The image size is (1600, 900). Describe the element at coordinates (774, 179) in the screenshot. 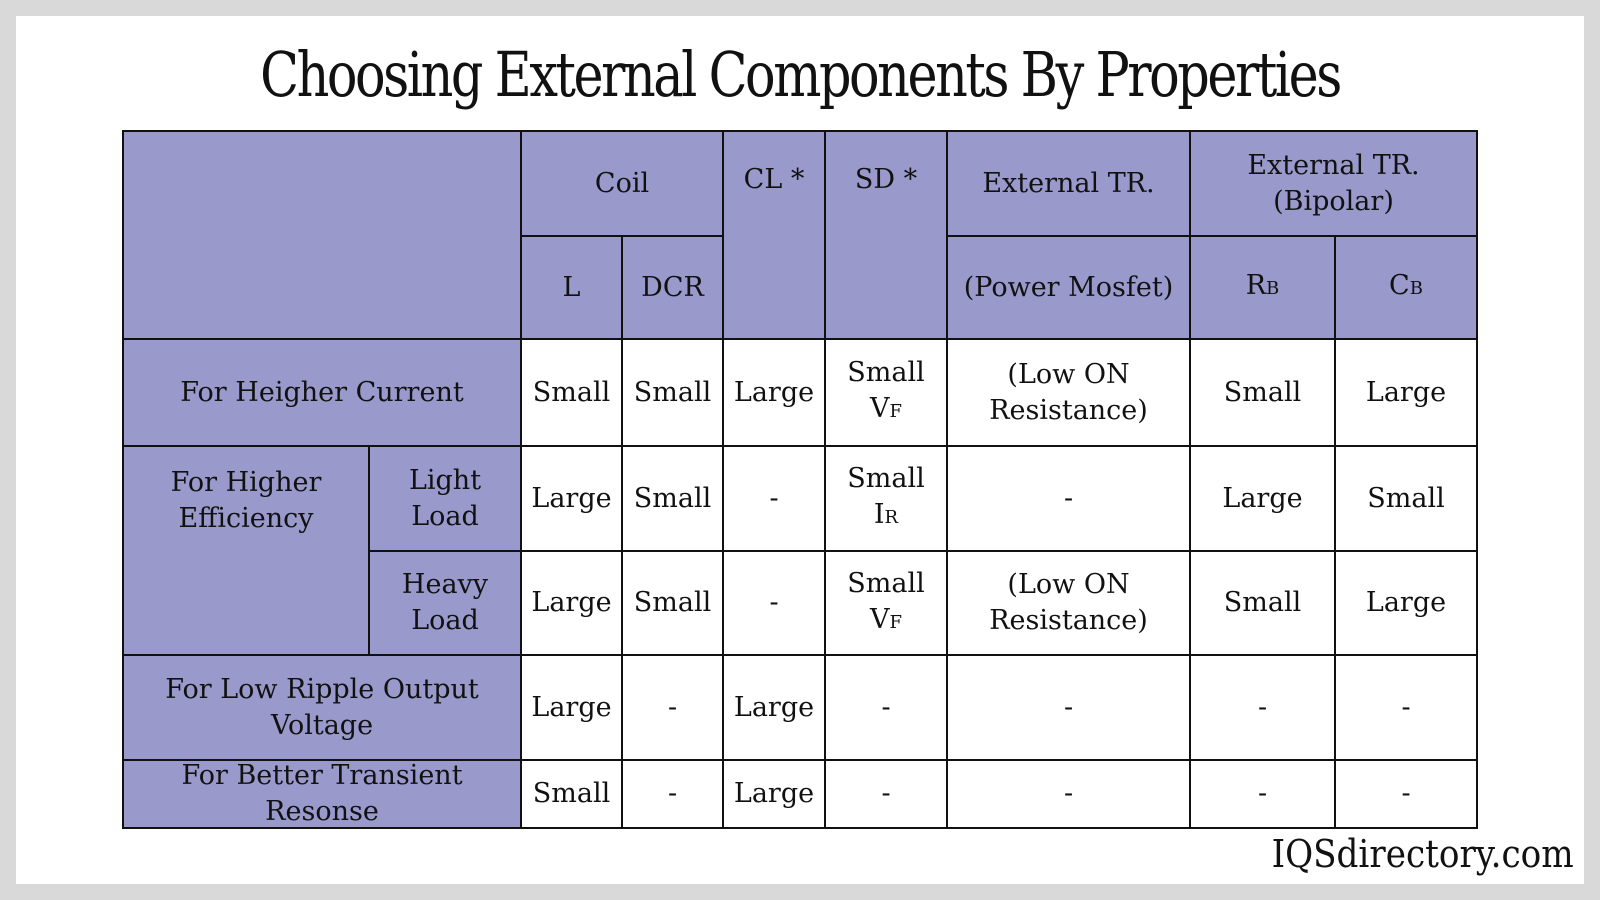

I see `header-cl-label: CL *` at that location.